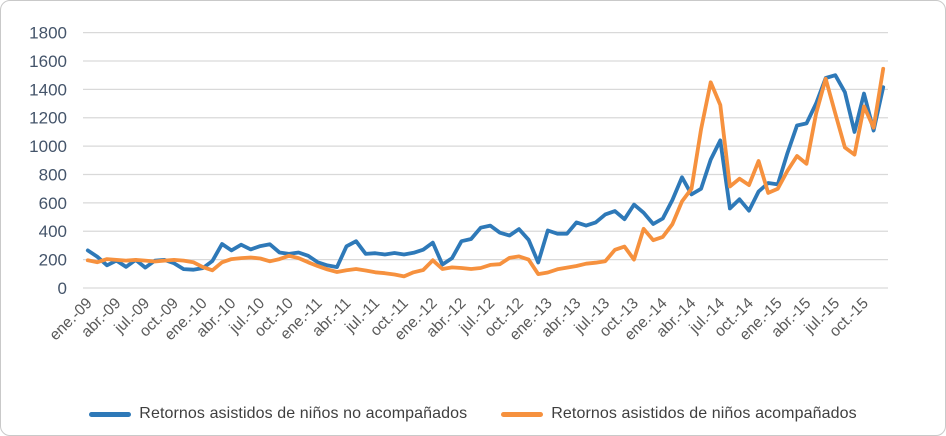  Describe the element at coordinates (48, 161) in the screenshot. I see `y-axis-tick-labels: 0 200 400 600 800 1000 1200 1400 1600 1800` at that location.